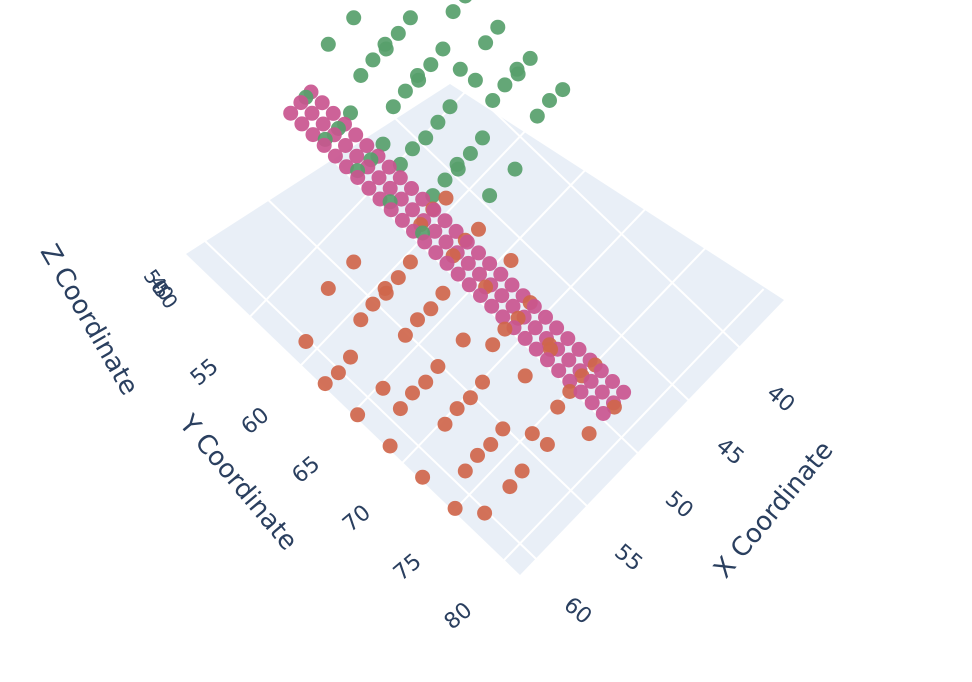  What do you see at coordinates (679, 505) in the screenshot?
I see `x-tick-label: 50` at bounding box center [679, 505].